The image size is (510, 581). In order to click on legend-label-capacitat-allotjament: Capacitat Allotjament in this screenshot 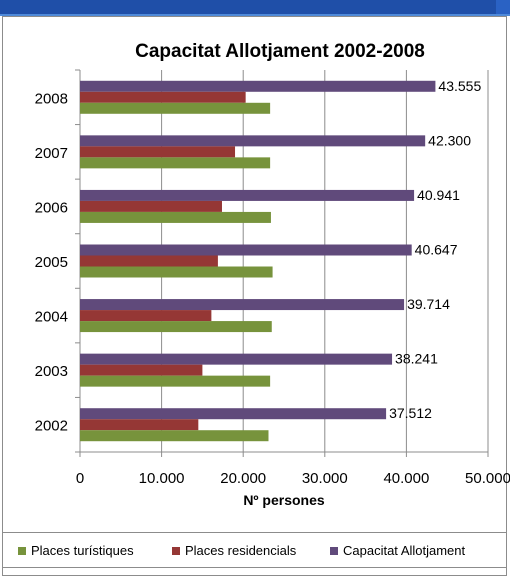, I will do `click(404, 550)`.